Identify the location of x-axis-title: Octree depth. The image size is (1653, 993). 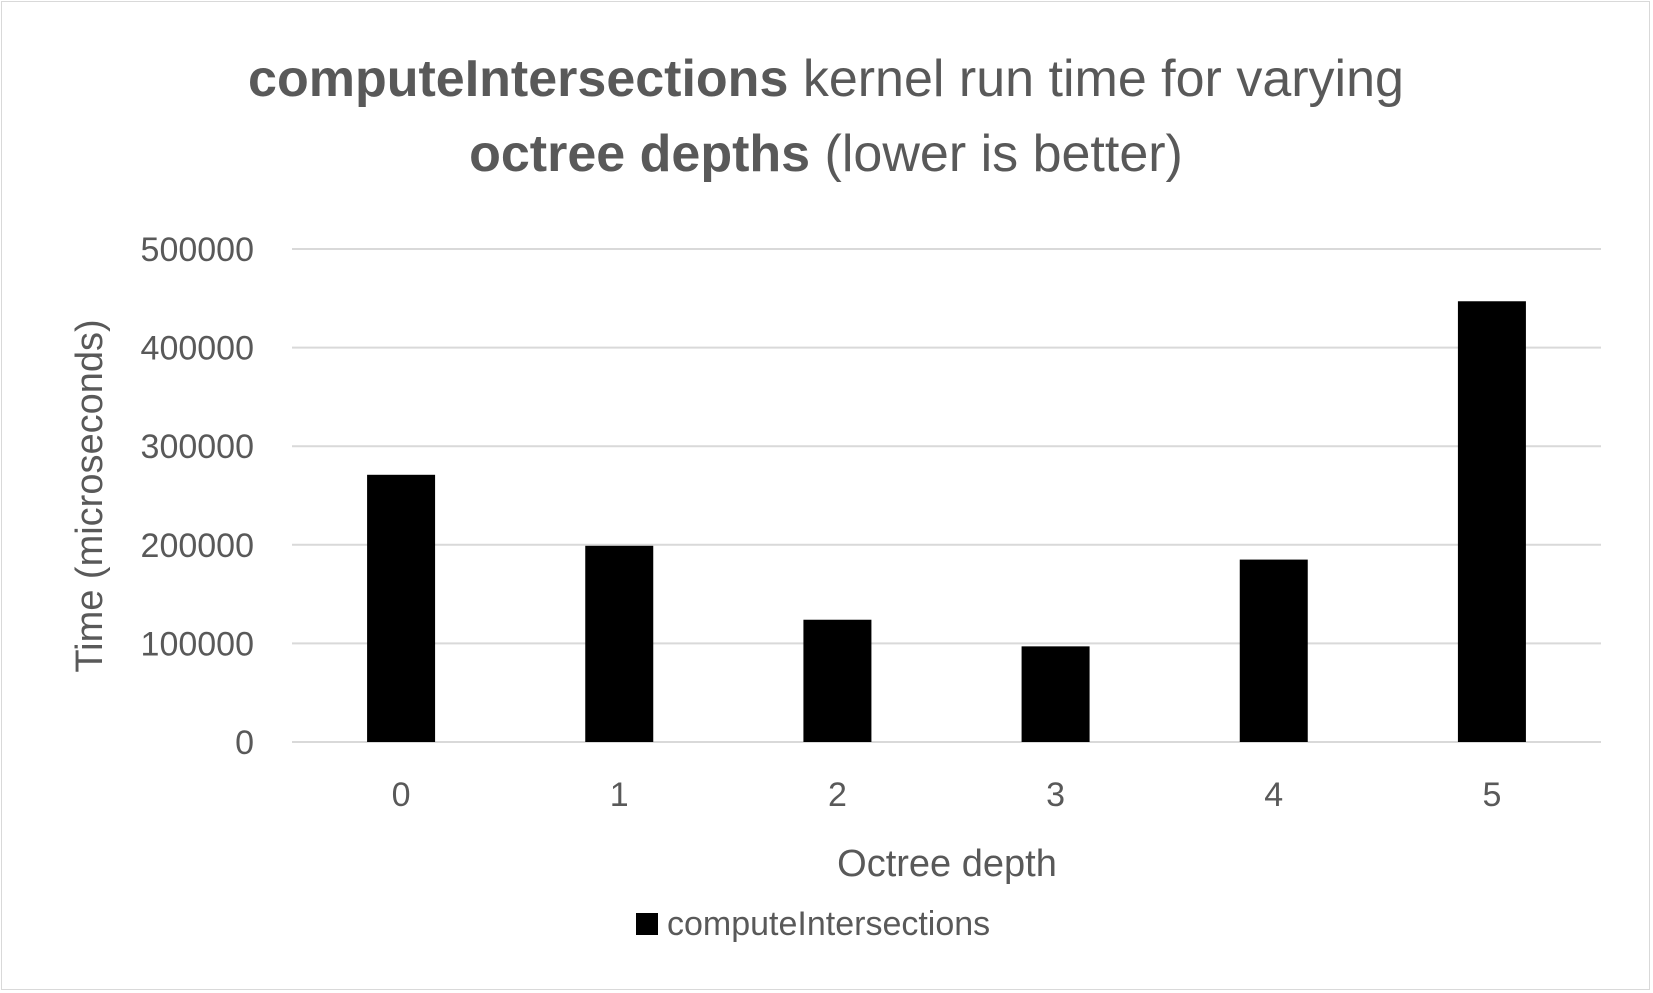
(947, 864).